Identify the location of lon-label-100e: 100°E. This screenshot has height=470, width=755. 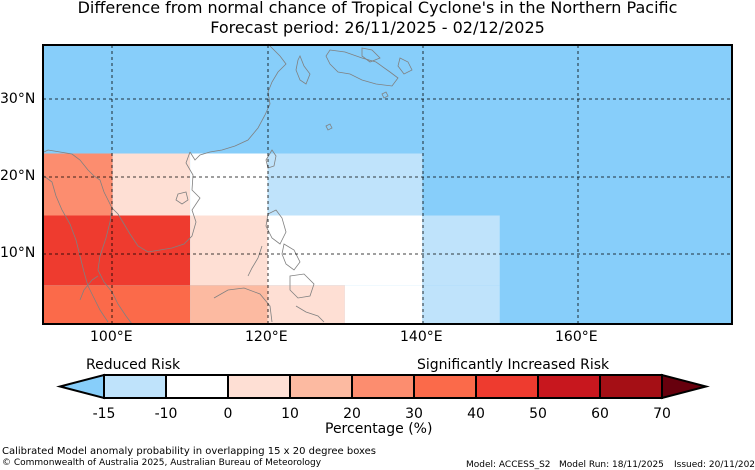
(111, 337).